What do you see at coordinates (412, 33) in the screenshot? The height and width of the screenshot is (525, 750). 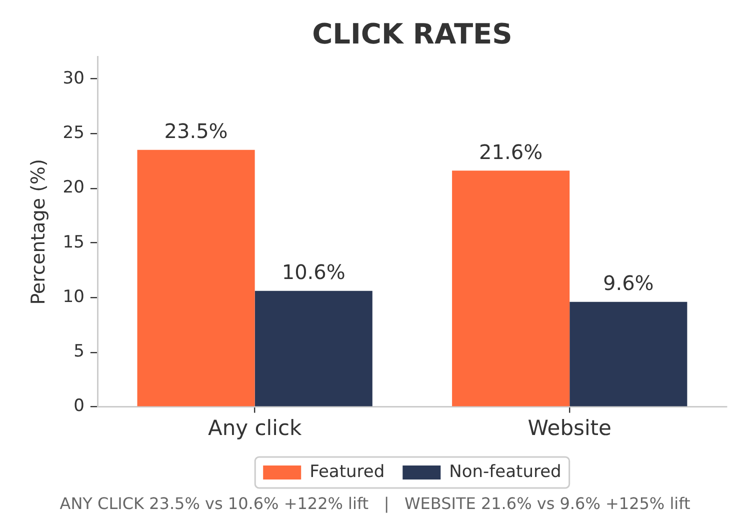 I see `chart-title: CLICK RATES` at bounding box center [412, 33].